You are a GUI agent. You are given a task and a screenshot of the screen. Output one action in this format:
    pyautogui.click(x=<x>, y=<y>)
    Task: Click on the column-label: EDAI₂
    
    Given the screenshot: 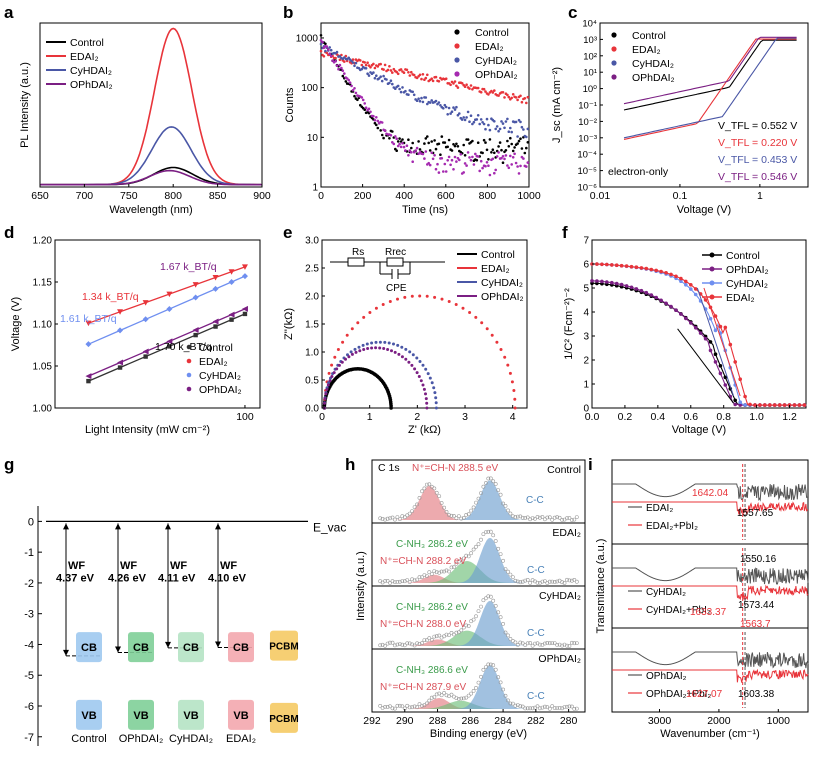 What is the action you would take?
    pyautogui.click(x=241, y=739)
    